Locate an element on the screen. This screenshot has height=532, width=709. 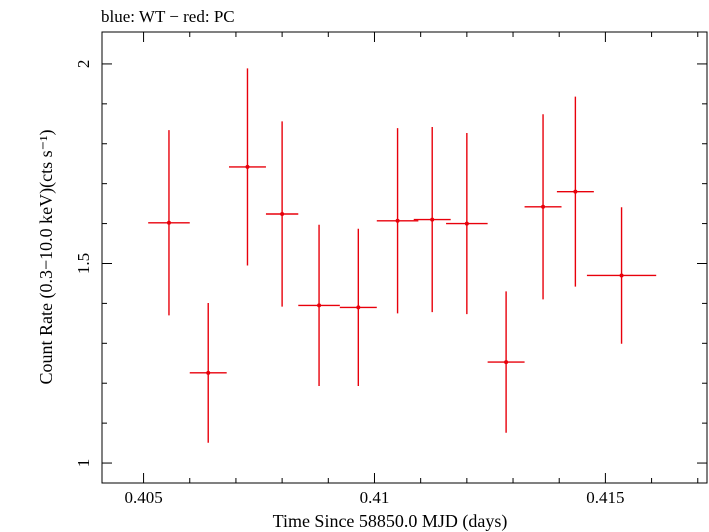
y-axis-label: Count Rate (0.3−10.0 keV)(cts s⁻¹) is located at coordinates (46, 256).